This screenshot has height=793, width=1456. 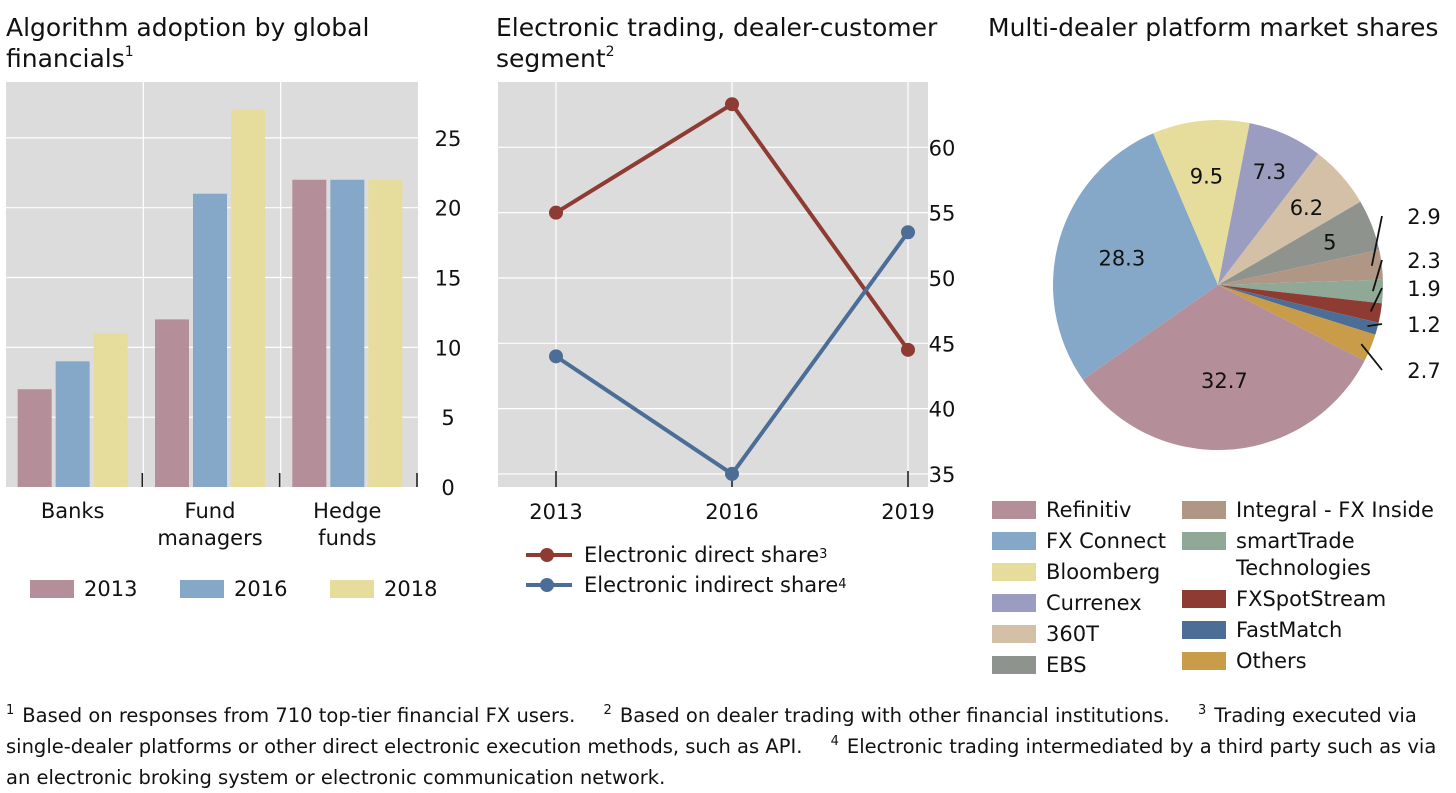 I want to click on legend-item-360t: 360T, so click(x=1045, y=634).